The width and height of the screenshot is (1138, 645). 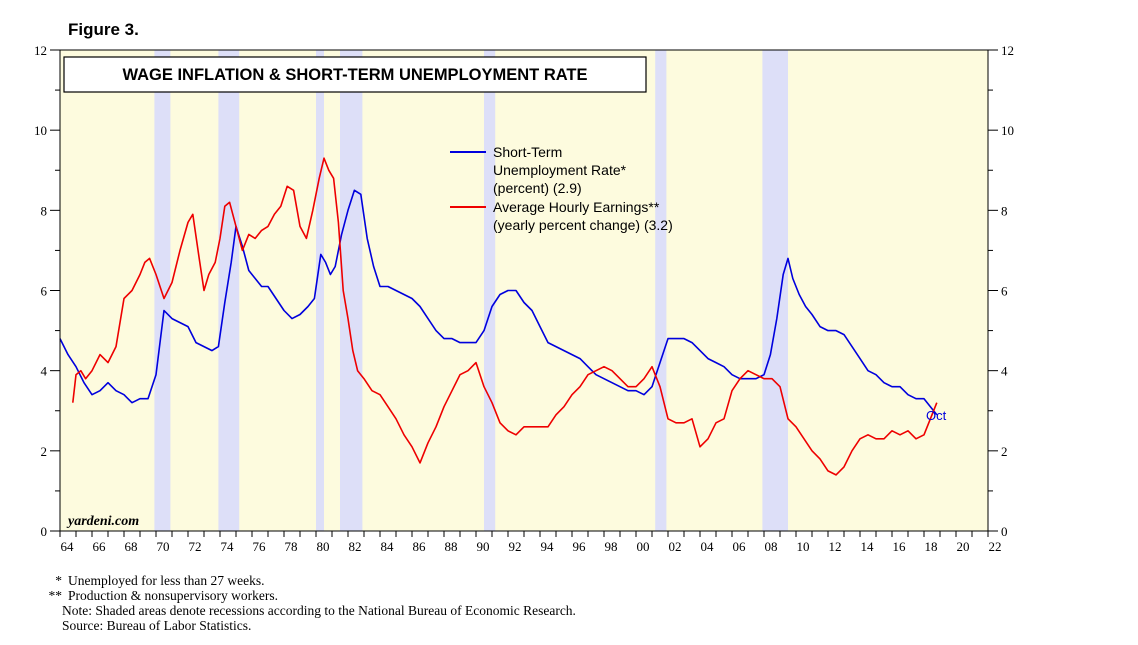 What do you see at coordinates (527, 152) in the screenshot?
I see `legend-unemployment-line-1: Short-Term` at bounding box center [527, 152].